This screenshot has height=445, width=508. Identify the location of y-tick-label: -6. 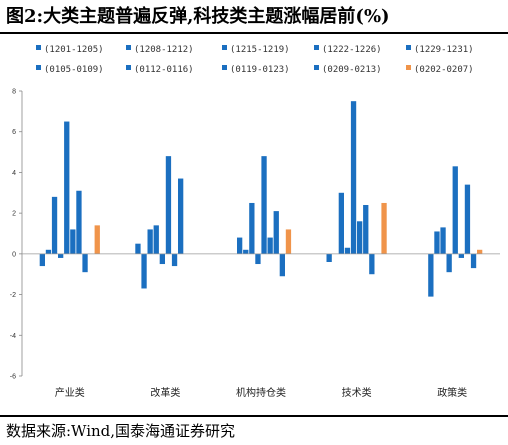
(13, 377).